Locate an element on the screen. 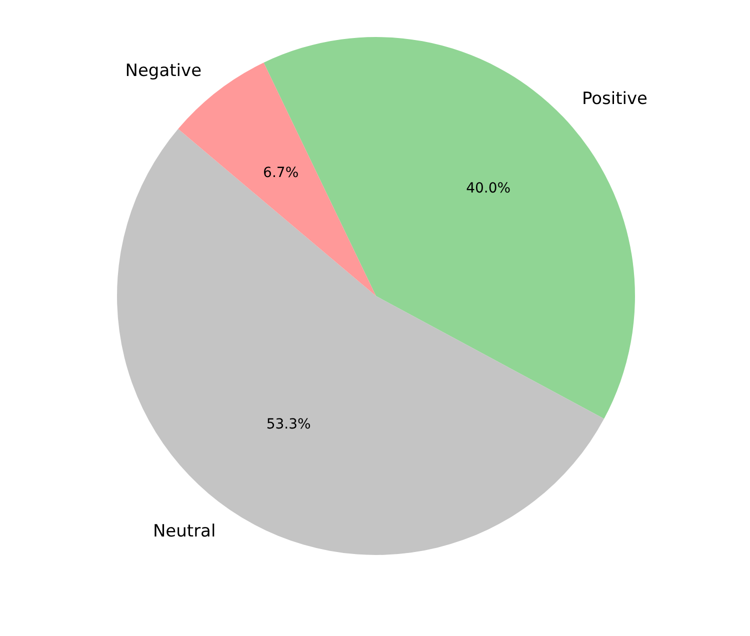 Image resolution: width=750 pixels, height=636 pixels. slice-label: Positive is located at coordinates (615, 99).